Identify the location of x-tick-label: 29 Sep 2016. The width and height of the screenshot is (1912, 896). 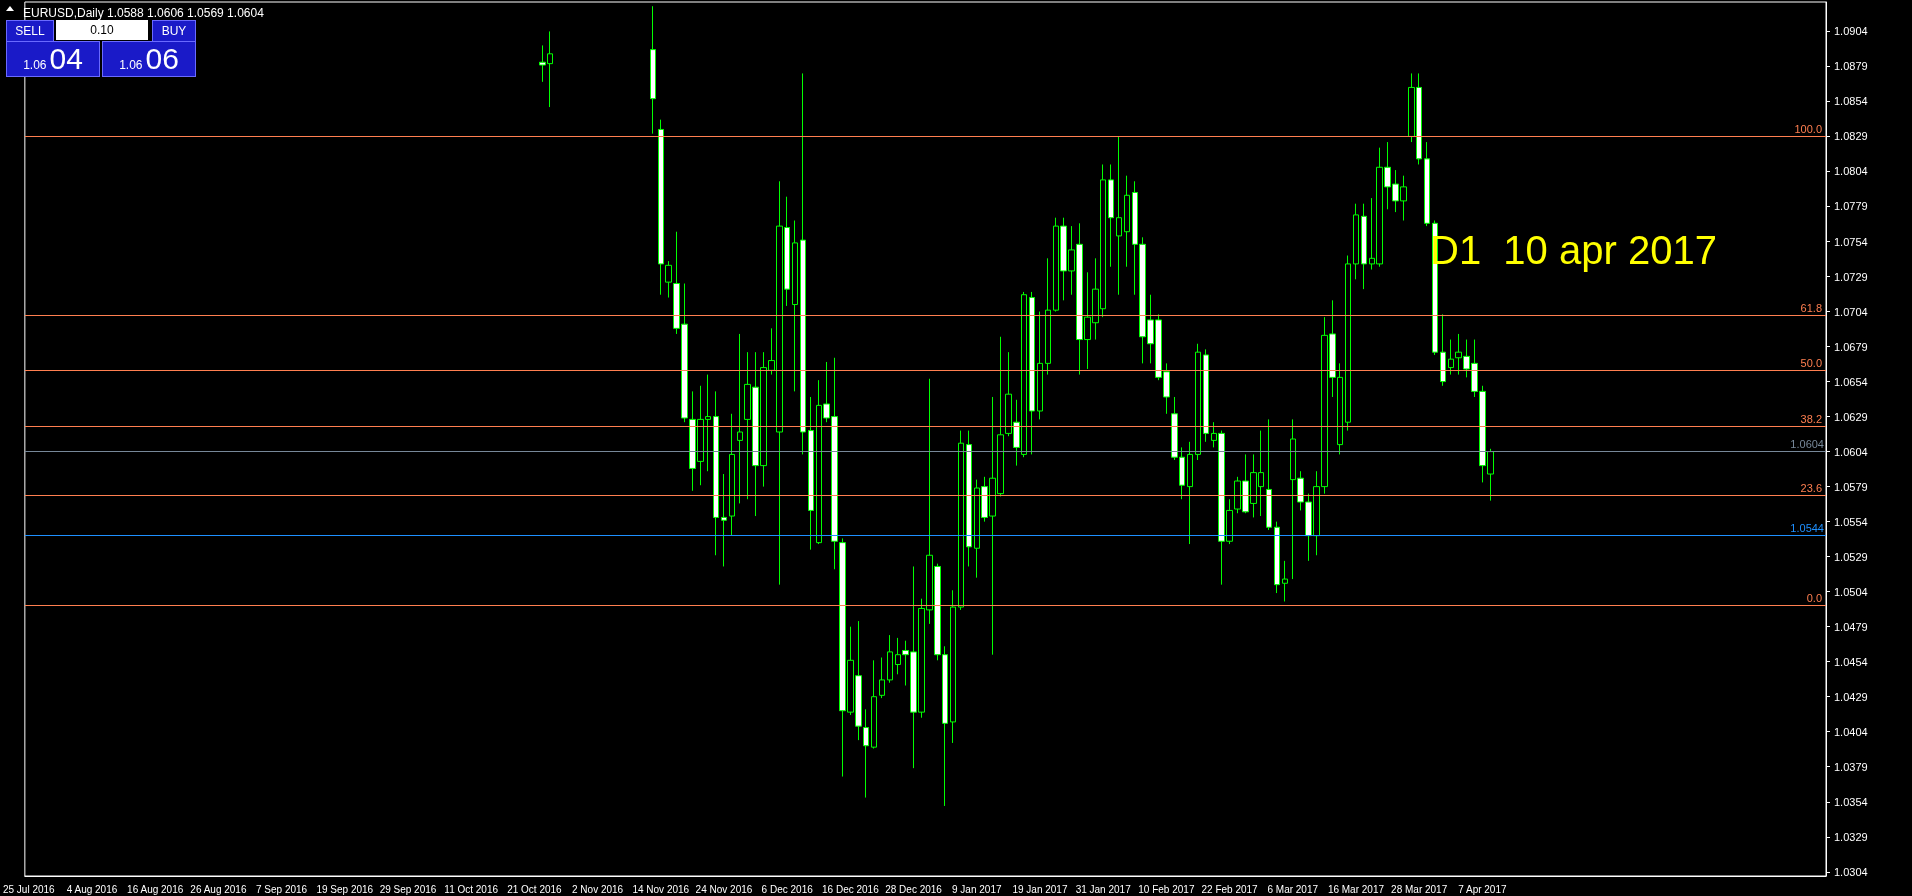
(408, 889).